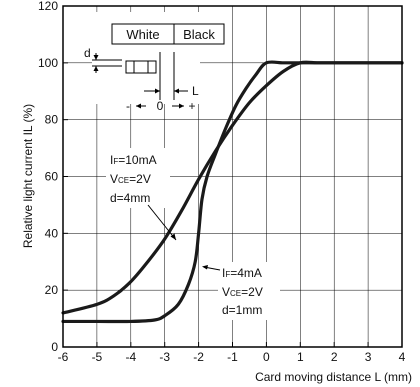 This screenshot has width=420, height=387. I want to click on x-axis-title: Card moving distance L (mm), so click(333, 377).